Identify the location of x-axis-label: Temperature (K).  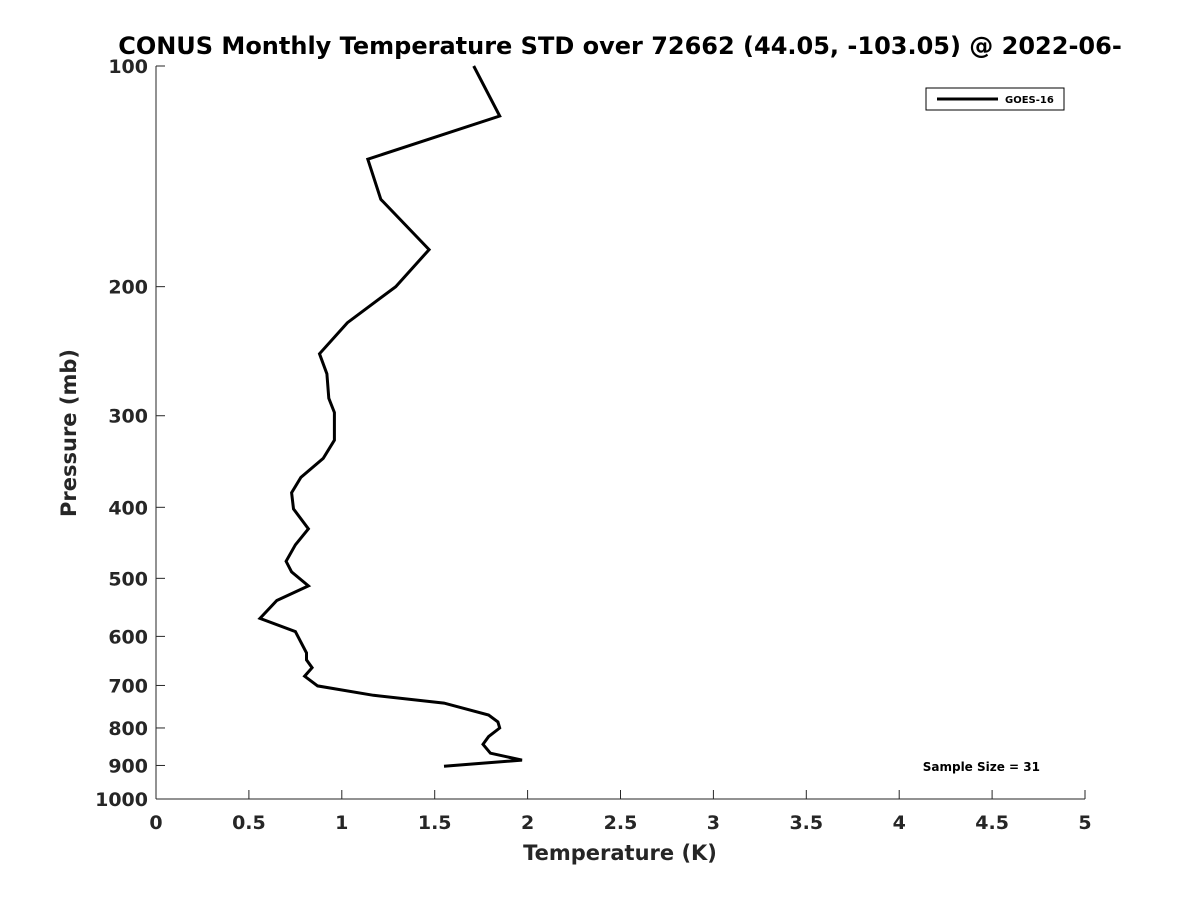
(620, 853).